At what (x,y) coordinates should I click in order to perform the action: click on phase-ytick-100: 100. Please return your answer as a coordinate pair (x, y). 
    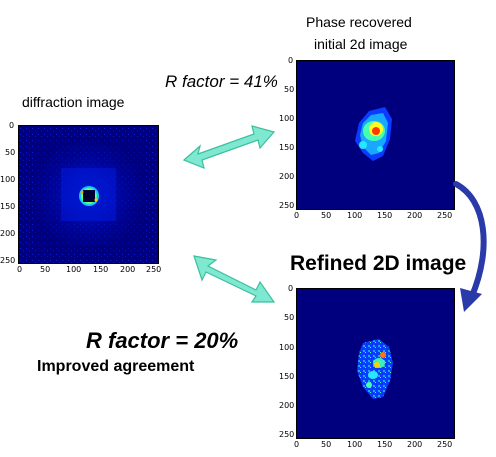
    Looking at the image, I should click on (287, 118).